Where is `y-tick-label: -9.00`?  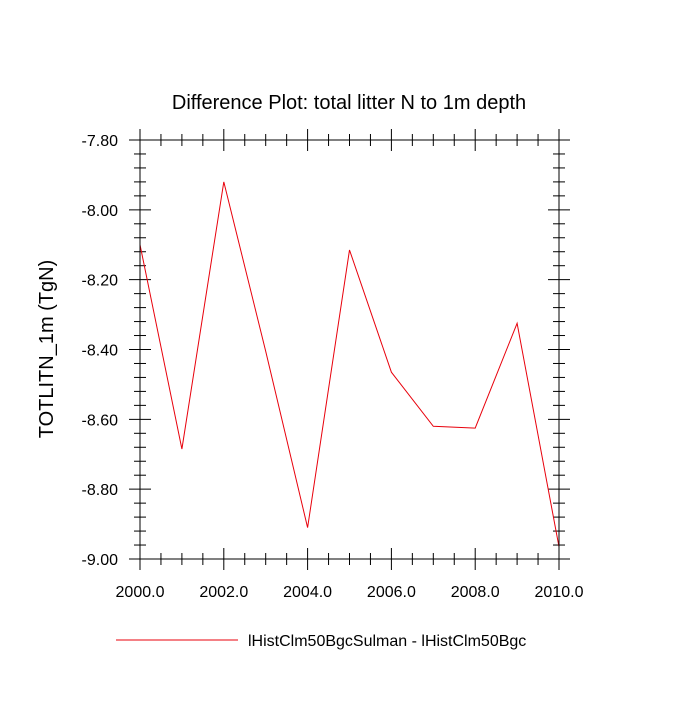
y-tick-label: -9.00 is located at coordinates (100, 560).